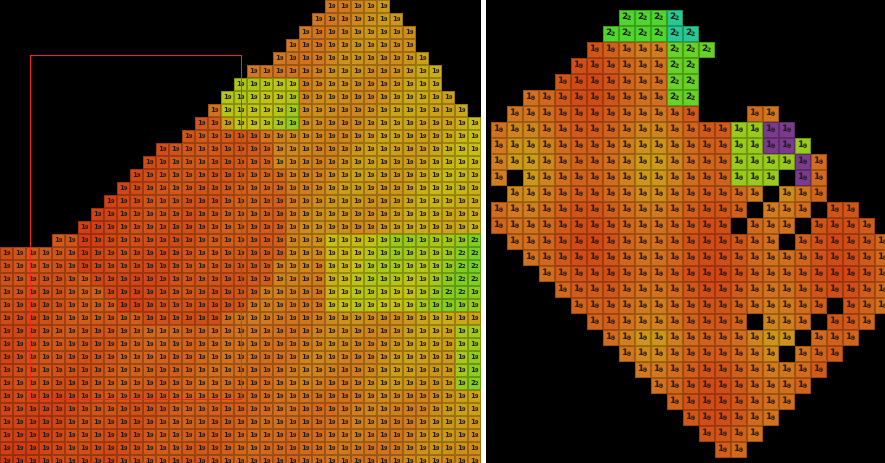 This screenshot has height=463, width=885. Describe the element at coordinates (880, 242) in the screenshot. I see `heat-cell: 19` at that location.